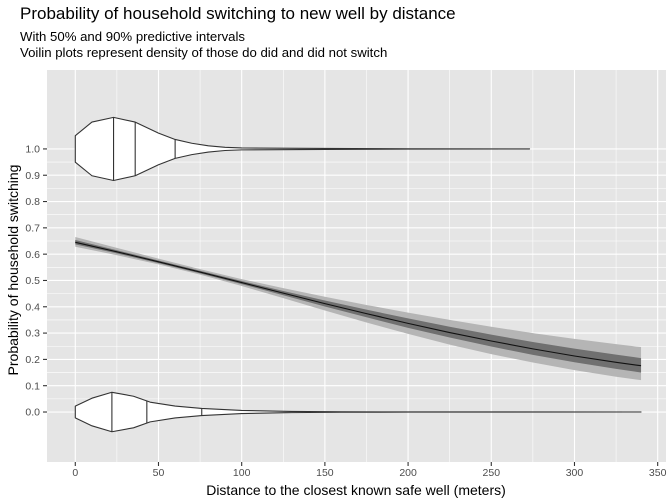 Image resolution: width=672 pixels, height=504 pixels. I want to click on y-tick-label: 0.8, so click(32, 202).